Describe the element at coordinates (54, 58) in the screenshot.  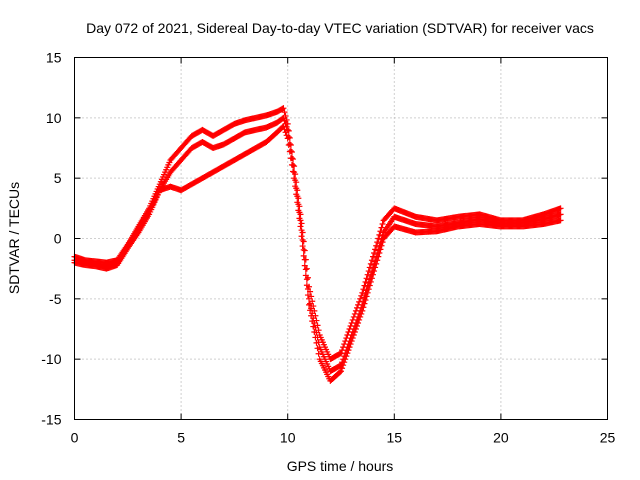
I see `y-tick-label: 15` at that location.